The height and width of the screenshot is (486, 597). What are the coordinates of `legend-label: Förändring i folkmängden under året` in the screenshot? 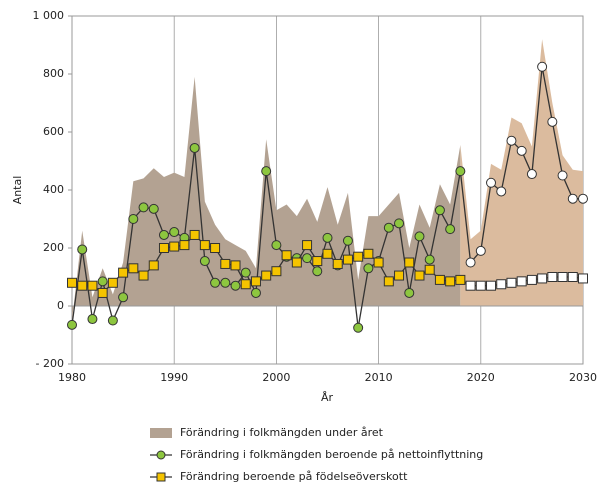 It's located at (282, 432).